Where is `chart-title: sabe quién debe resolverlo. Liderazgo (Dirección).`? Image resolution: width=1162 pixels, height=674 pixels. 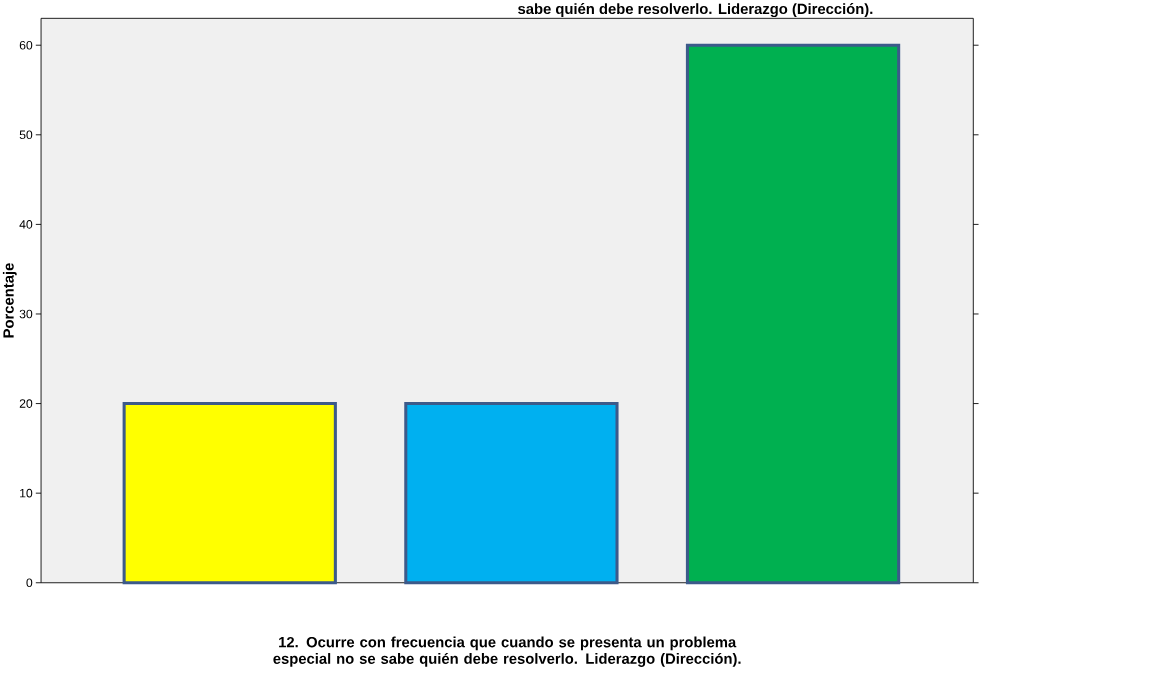
chart-title: sabe quién debe resolverlo. Liderazgo (Dirección). is located at coordinates (695, 10).